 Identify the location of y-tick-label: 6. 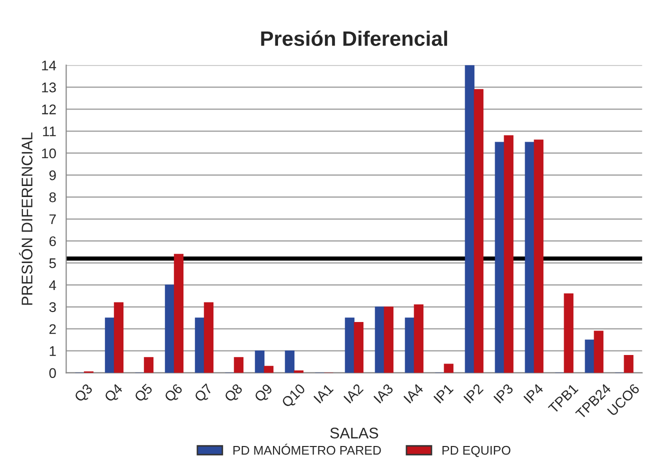
(52, 241).